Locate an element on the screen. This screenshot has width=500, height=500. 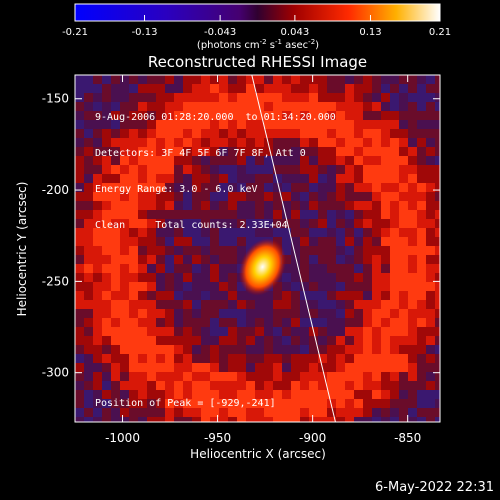
annotation-detectors: Detectors: 3F 4F 5F 6F 7F 8F, Att 0 is located at coordinates (200, 153).